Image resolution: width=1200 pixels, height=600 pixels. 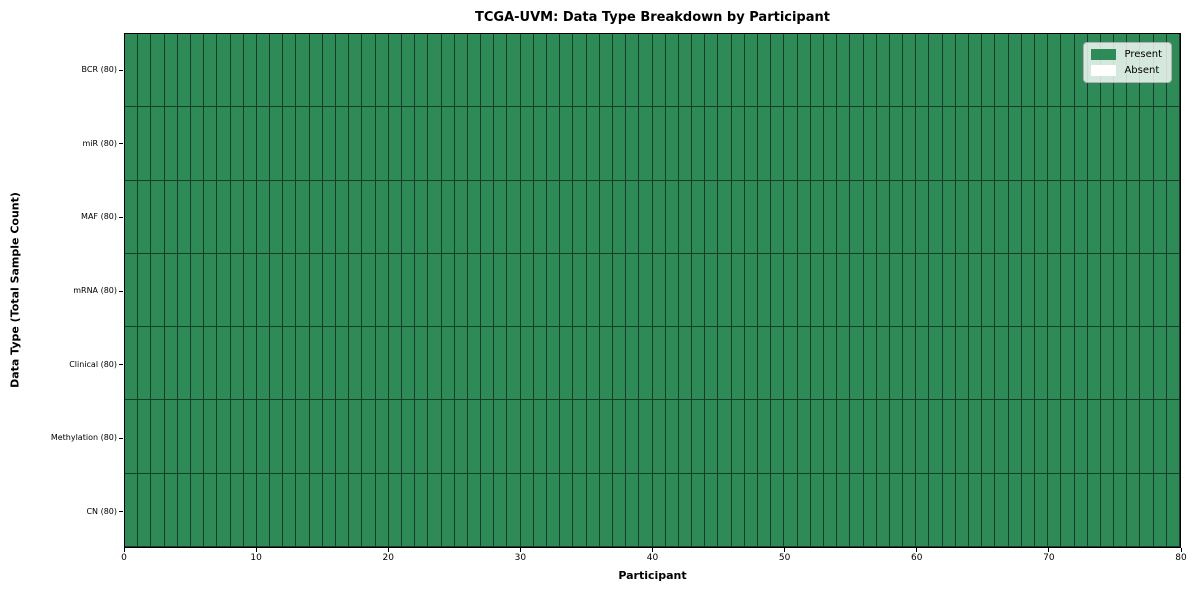 I want to click on legend-swatch-absent-icon, so click(x=1104, y=70).